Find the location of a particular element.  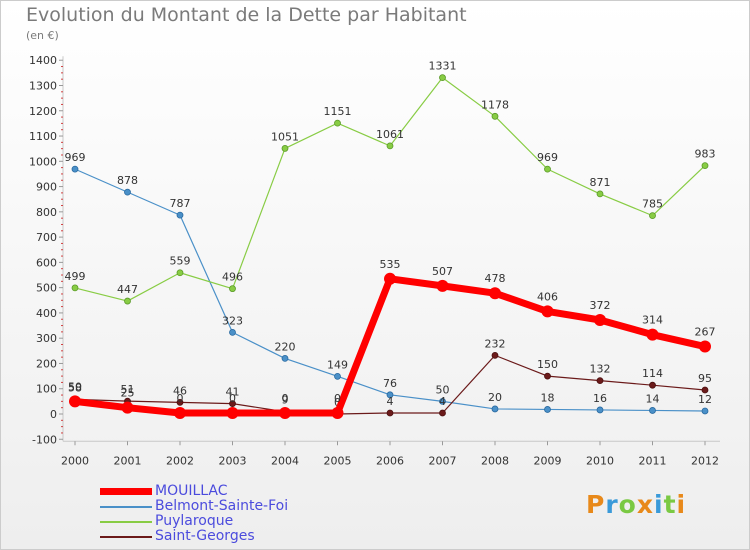

data-label: 51 is located at coordinates (128, 389).